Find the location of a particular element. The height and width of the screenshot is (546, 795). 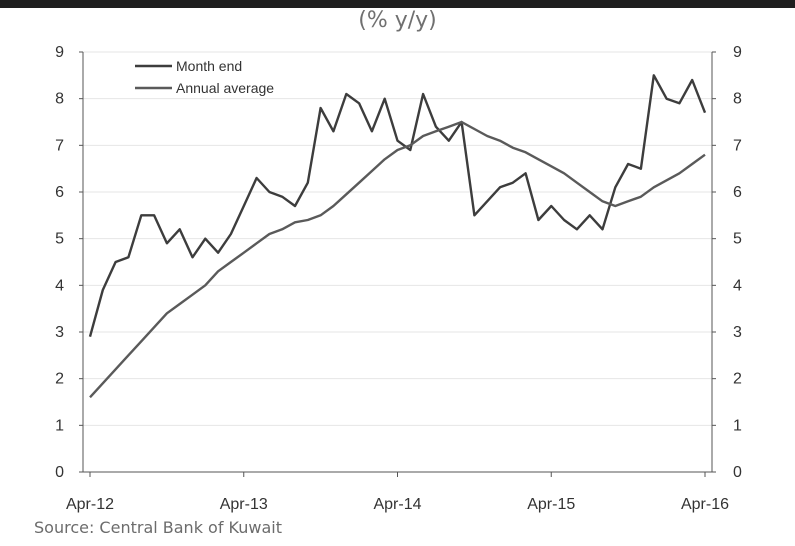

y-tick-label-right: 7 is located at coordinates (737, 145).